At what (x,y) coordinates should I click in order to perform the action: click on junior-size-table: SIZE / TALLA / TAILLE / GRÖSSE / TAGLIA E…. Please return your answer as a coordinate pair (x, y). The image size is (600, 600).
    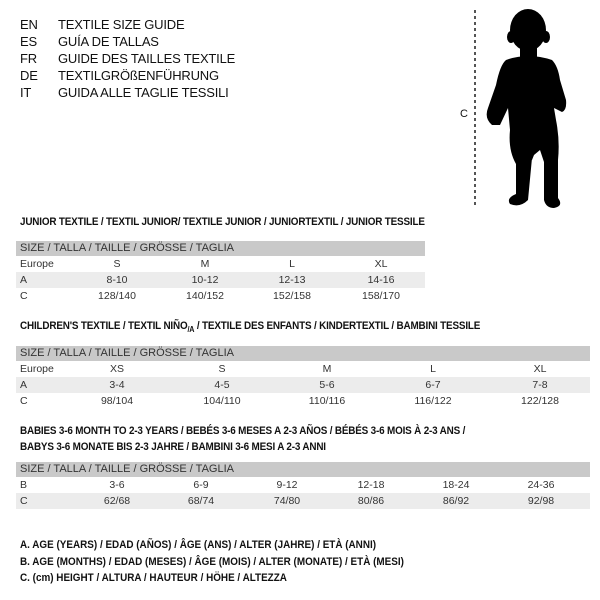
    Looking at the image, I should click on (220, 272).